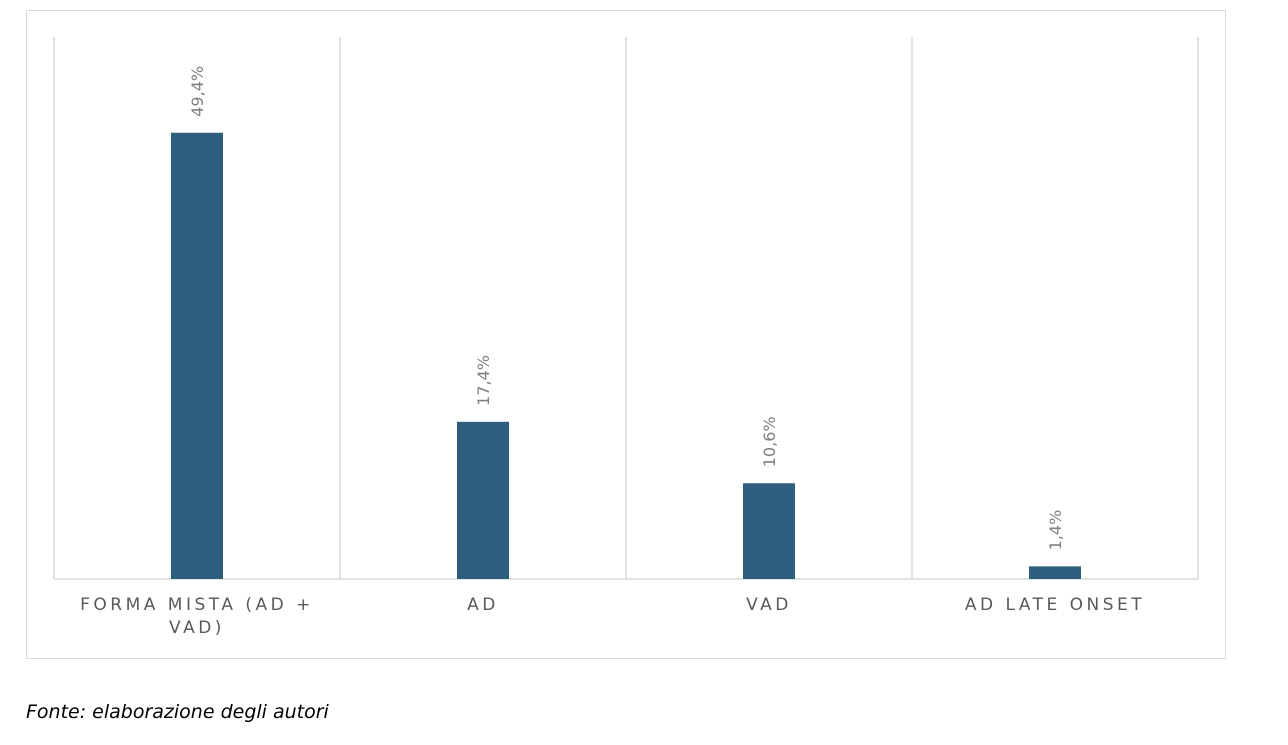 This screenshot has width=1288, height=745. Describe the element at coordinates (483, 605) in the screenshot. I see `category-label-1: AD` at that location.